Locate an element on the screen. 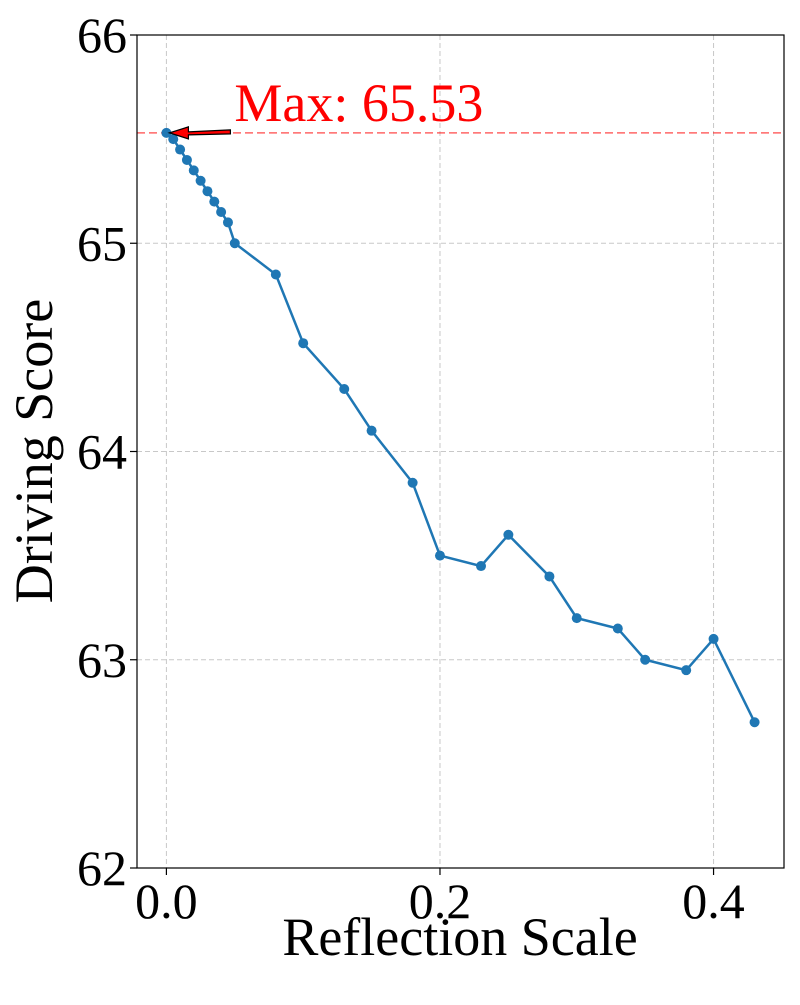  y-tick-label: 66 is located at coordinates (102, 35).